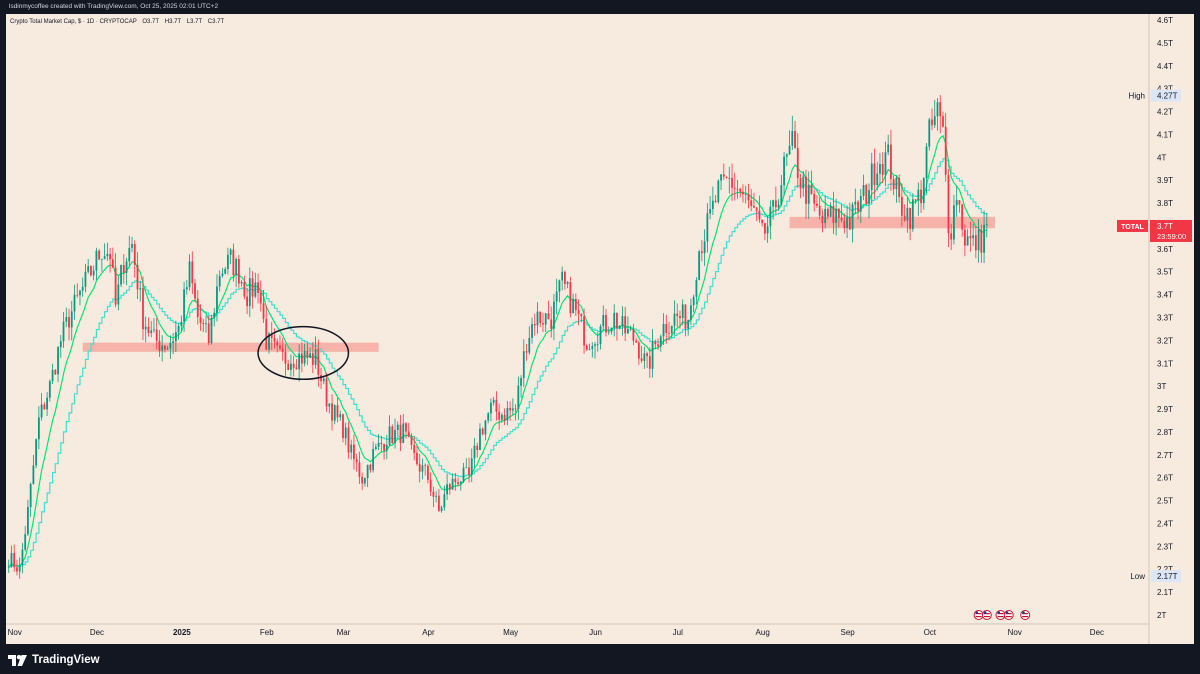  What do you see at coordinates (600, 659) in the screenshot?
I see `bottom-bar` at bounding box center [600, 659].